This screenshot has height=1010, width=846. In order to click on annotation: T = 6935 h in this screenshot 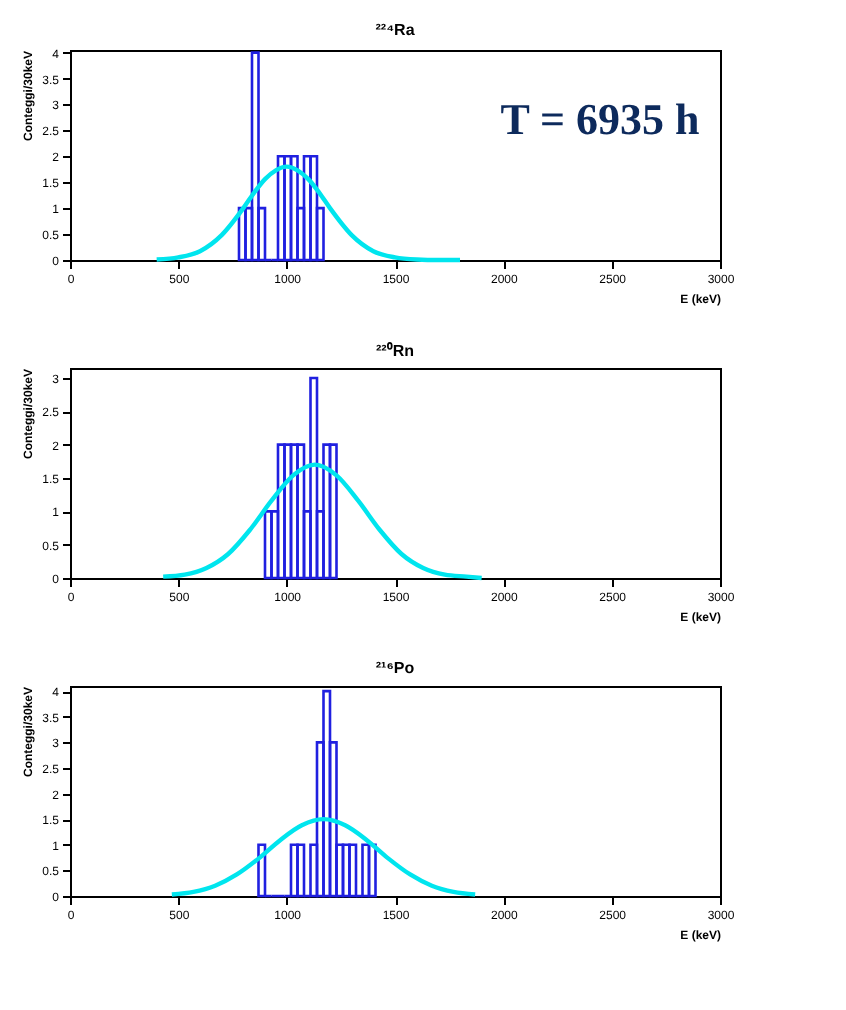, I will do `click(600, 119)`.